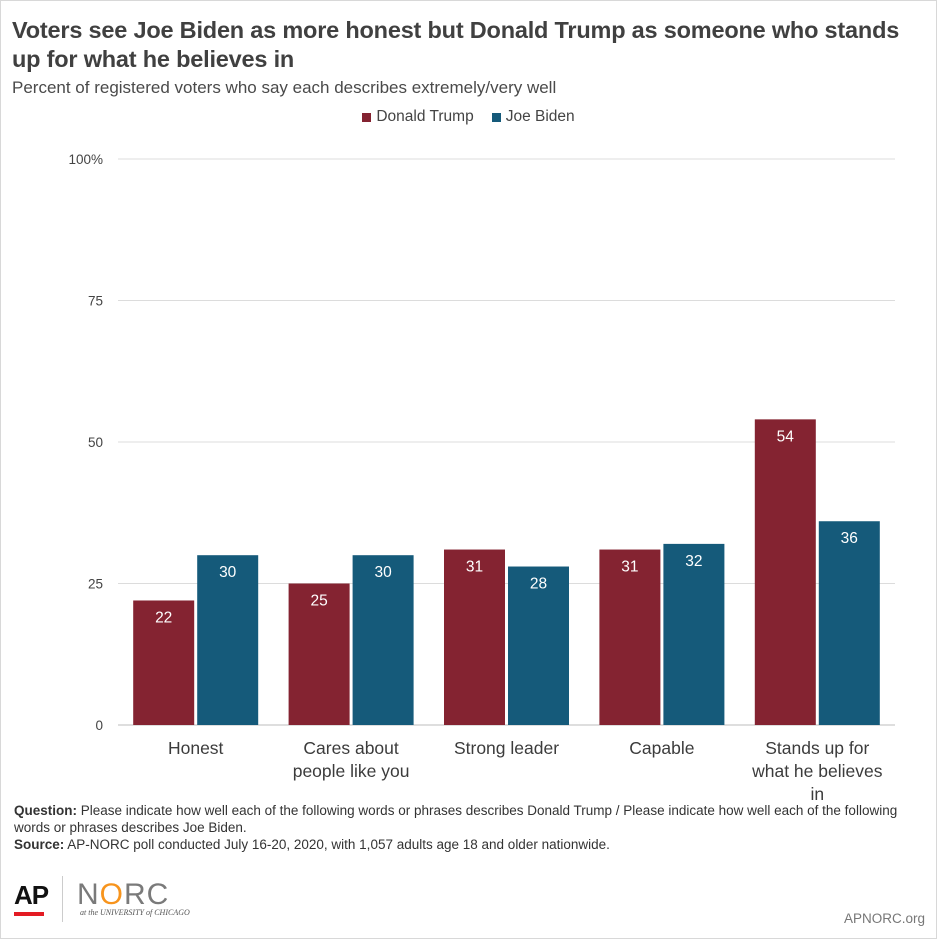 This screenshot has width=937, height=939. I want to click on norc-logo: NORC, so click(123, 895).